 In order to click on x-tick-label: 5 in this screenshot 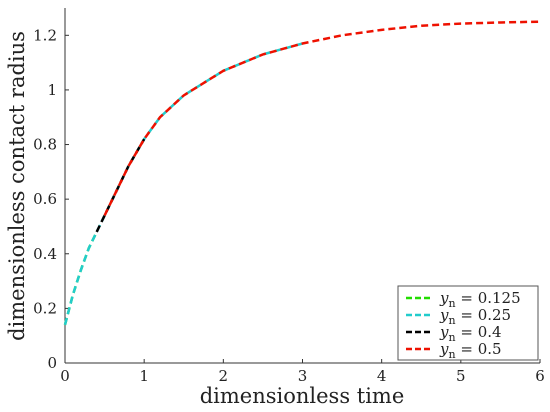, I will do `click(461, 376)`.